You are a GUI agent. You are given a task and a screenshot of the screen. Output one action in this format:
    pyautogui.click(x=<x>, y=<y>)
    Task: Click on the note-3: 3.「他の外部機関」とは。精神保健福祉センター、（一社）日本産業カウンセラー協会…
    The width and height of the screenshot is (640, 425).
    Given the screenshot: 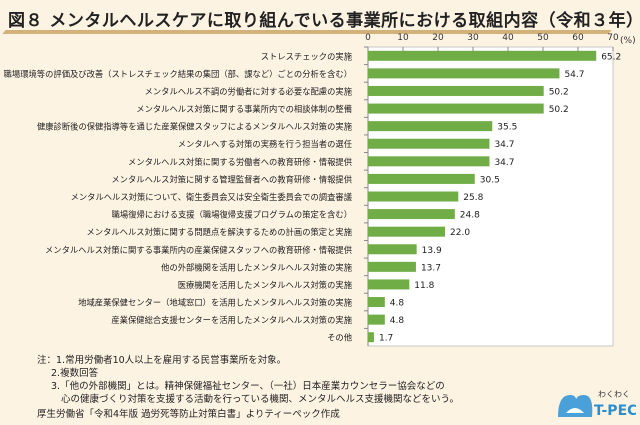 What is the action you would take?
    pyautogui.click(x=248, y=386)
    